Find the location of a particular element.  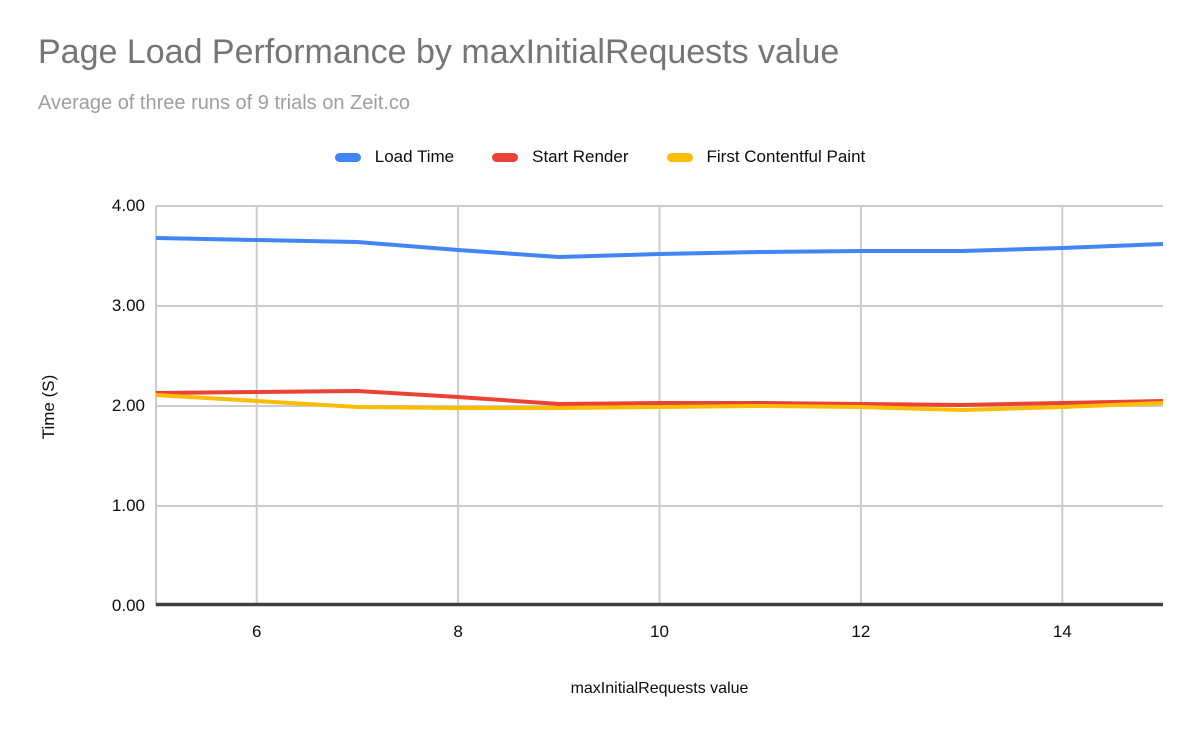

x-tick-label: 10 is located at coordinates (659, 631).